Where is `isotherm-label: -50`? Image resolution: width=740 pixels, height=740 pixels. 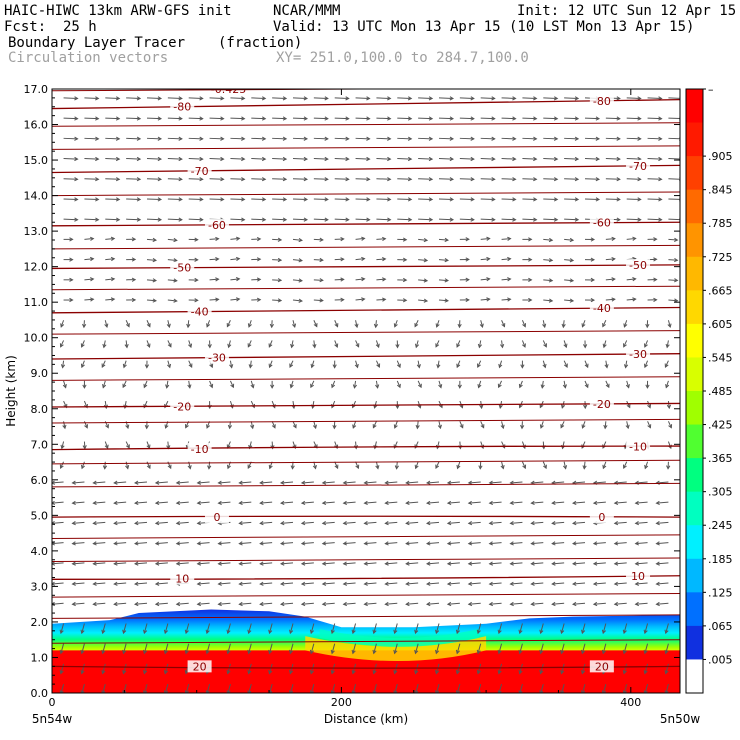 isotherm-label: -50 is located at coordinates (182, 268).